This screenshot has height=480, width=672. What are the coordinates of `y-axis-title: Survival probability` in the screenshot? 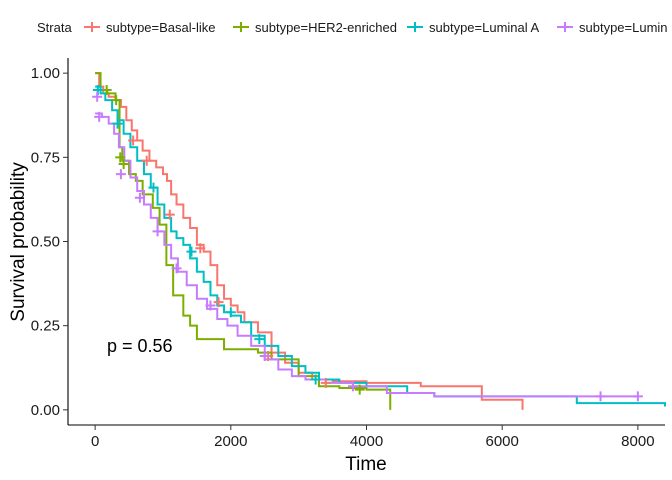 It's located at (18, 242).